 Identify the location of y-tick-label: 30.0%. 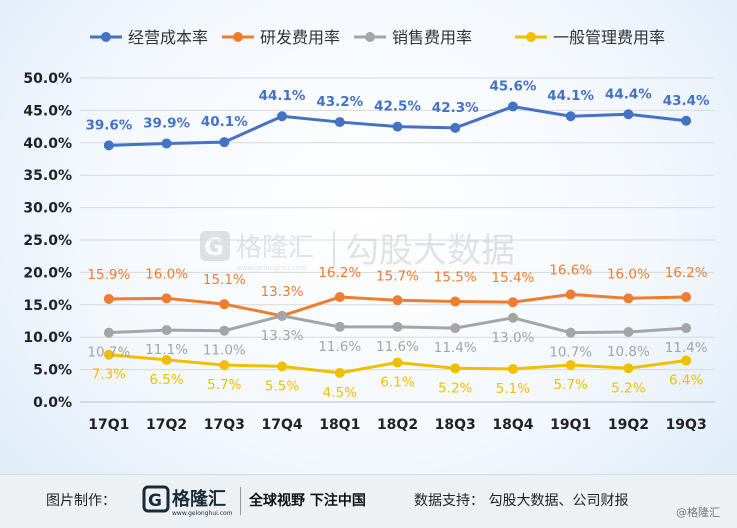
(47, 209).